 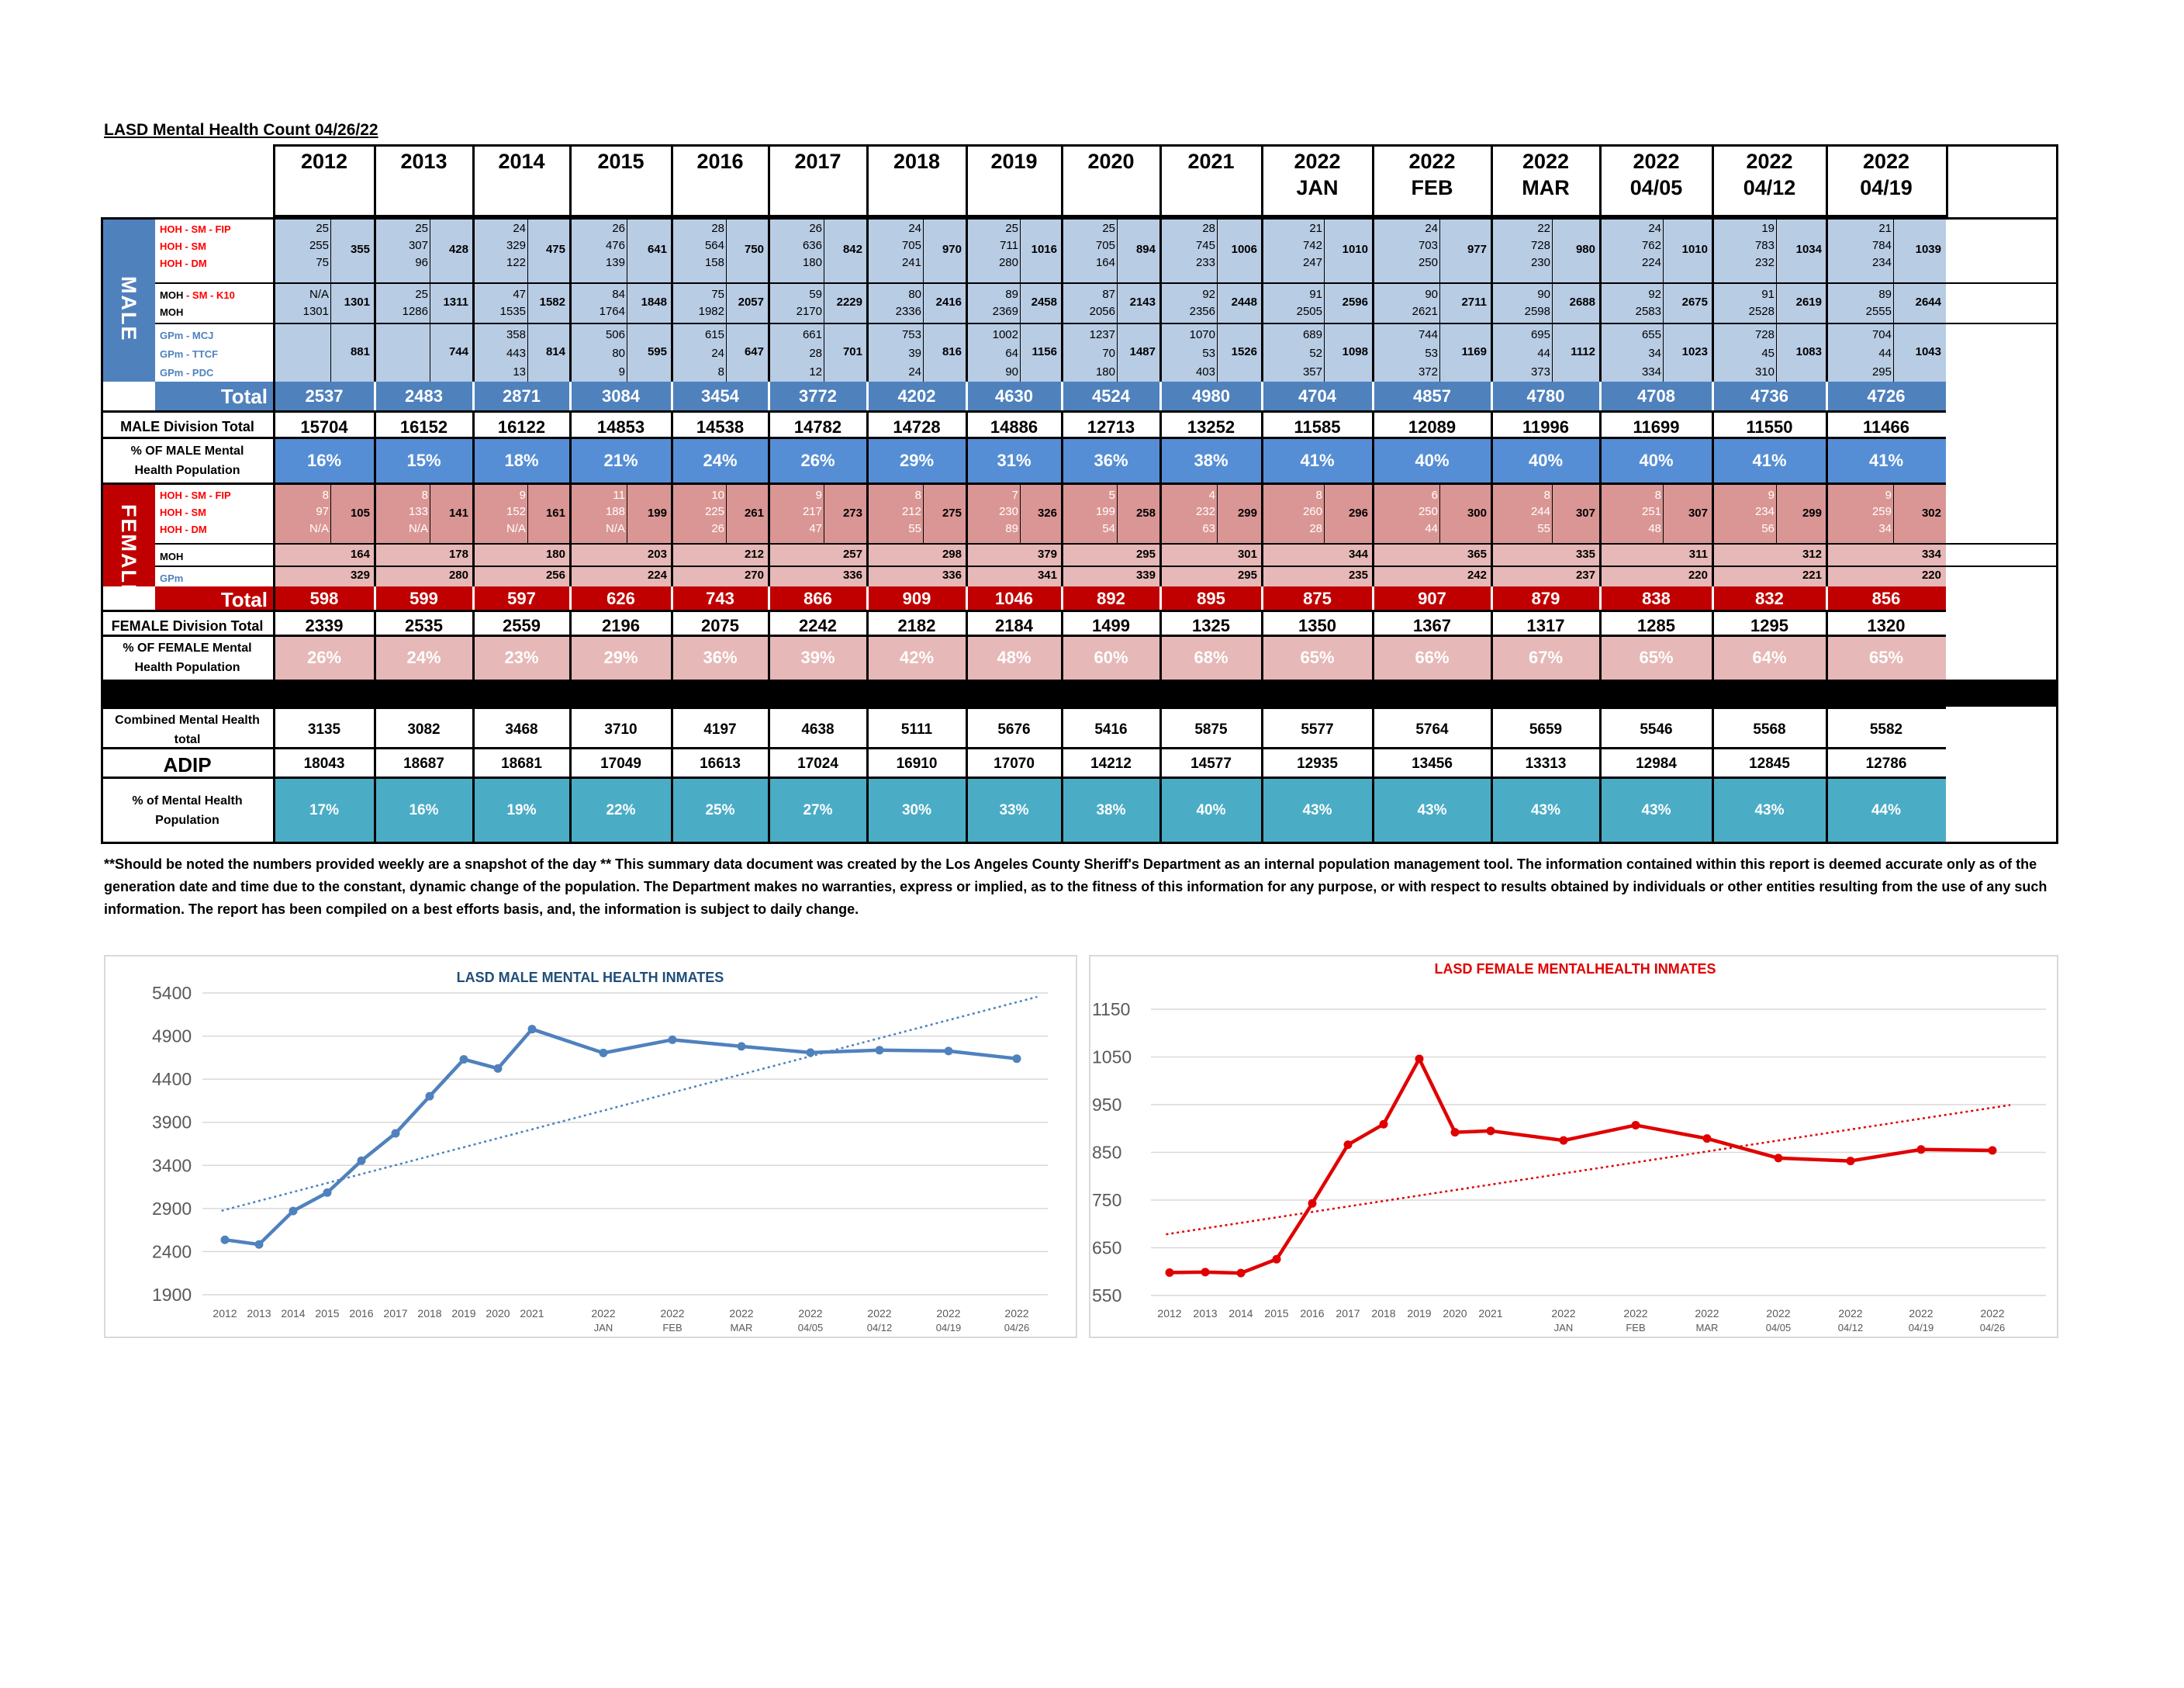 I want to click on sub-value: 4, so click(x=1211, y=495).